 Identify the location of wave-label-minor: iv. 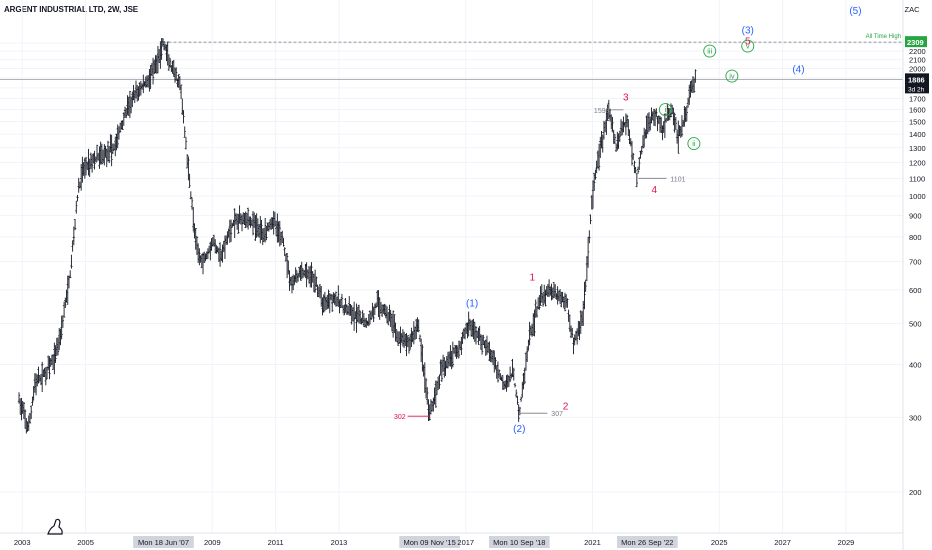
(732, 76).